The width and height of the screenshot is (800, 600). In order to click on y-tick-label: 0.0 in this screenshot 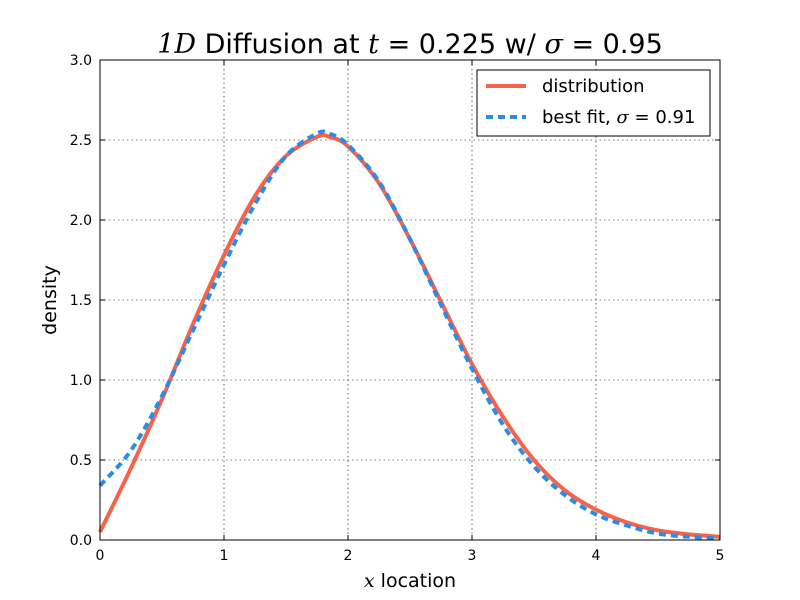, I will do `click(81, 541)`.